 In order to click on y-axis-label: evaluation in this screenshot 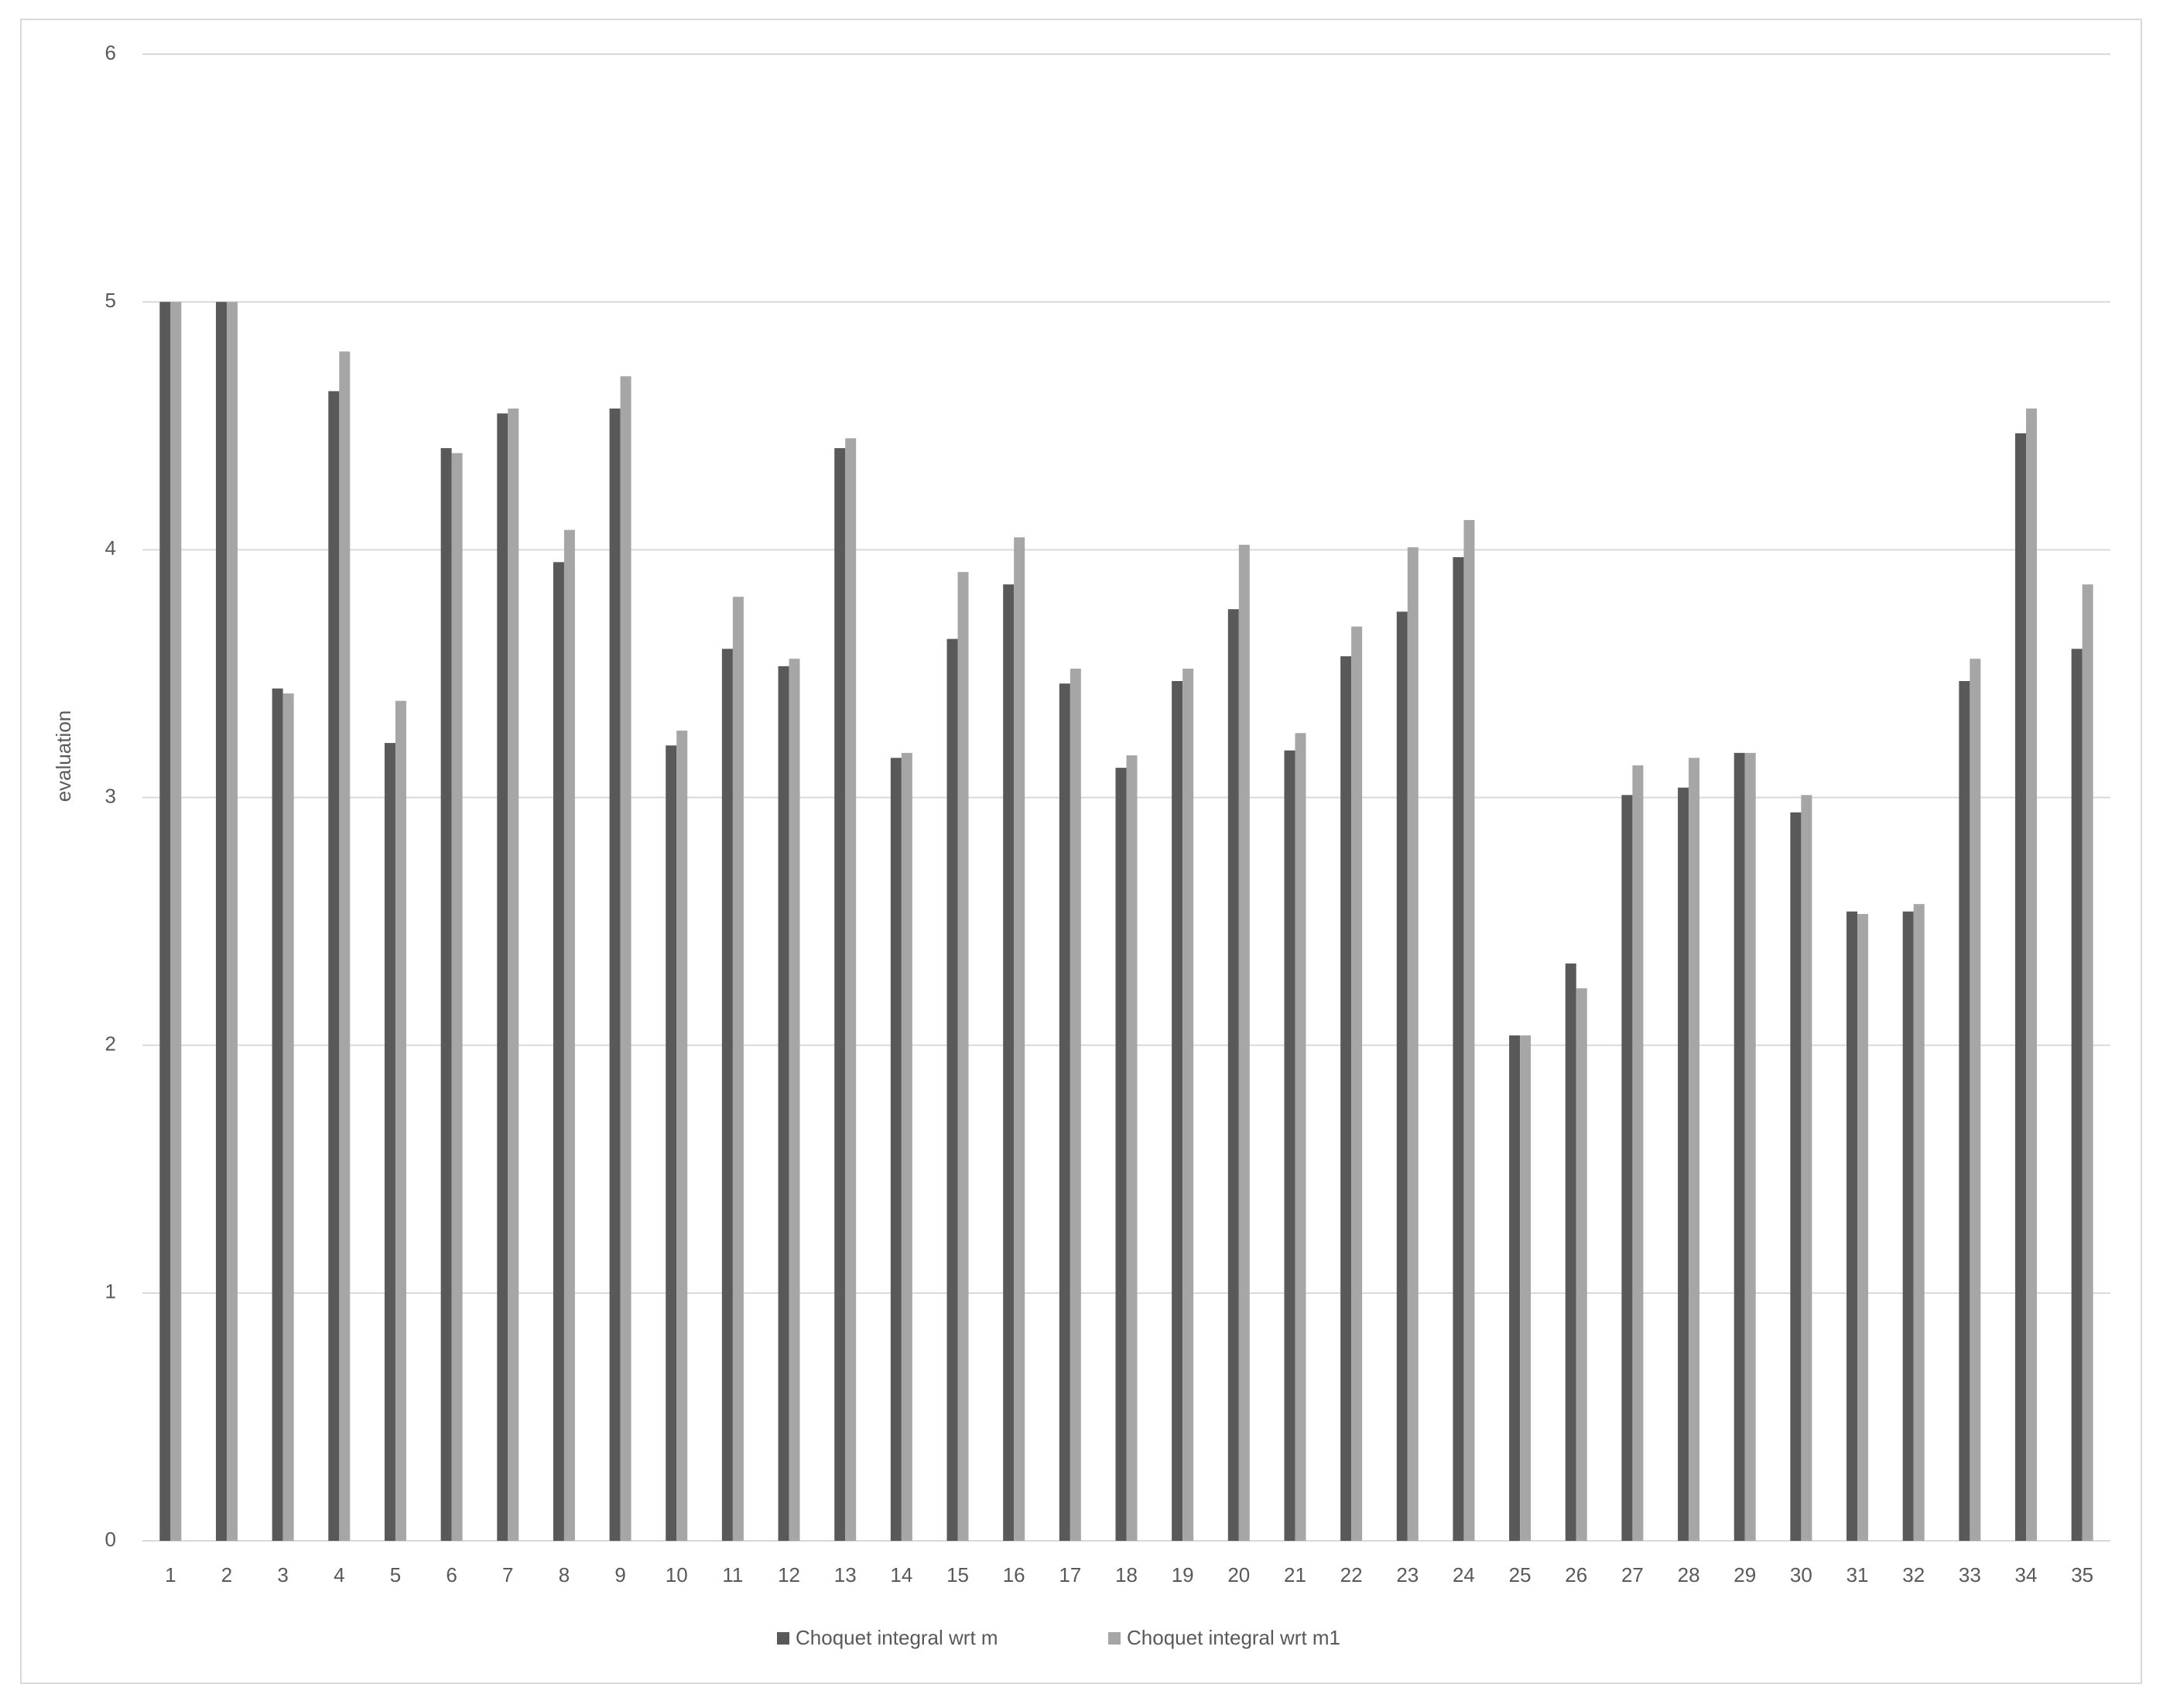, I will do `click(64, 756)`.